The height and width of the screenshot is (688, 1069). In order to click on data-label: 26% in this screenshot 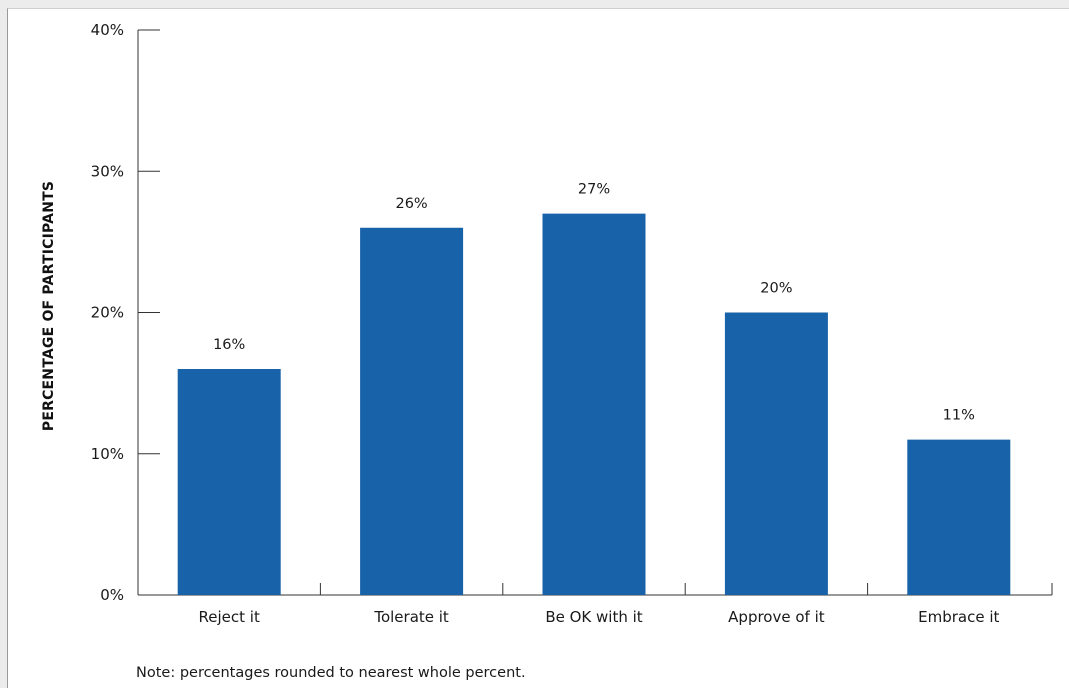, I will do `click(411, 204)`.